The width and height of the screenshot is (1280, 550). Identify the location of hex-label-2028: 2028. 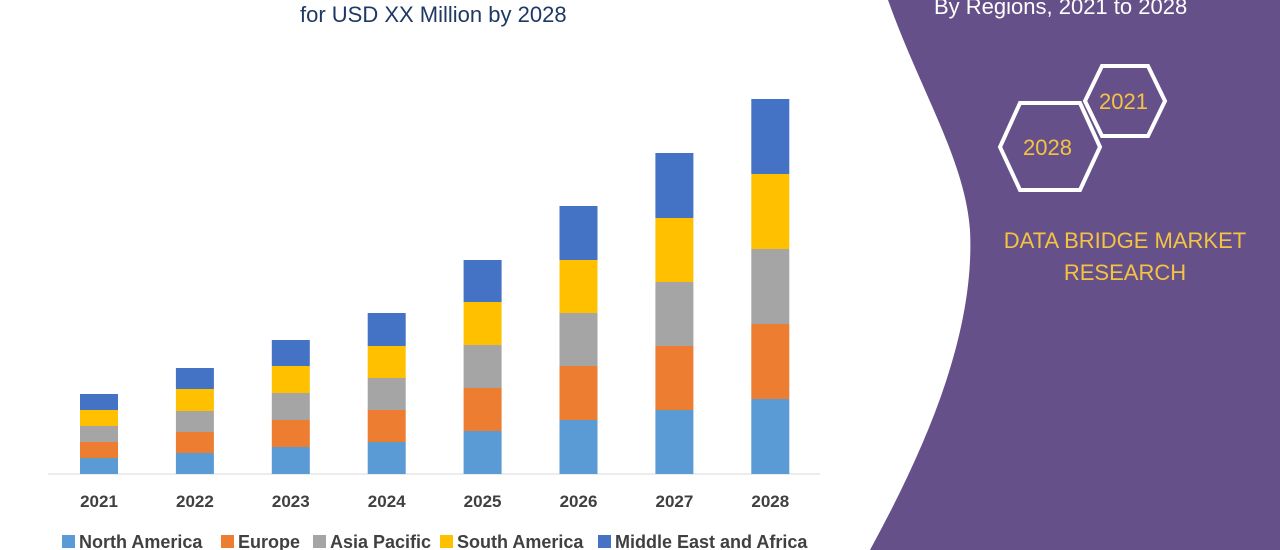
(1047, 147).